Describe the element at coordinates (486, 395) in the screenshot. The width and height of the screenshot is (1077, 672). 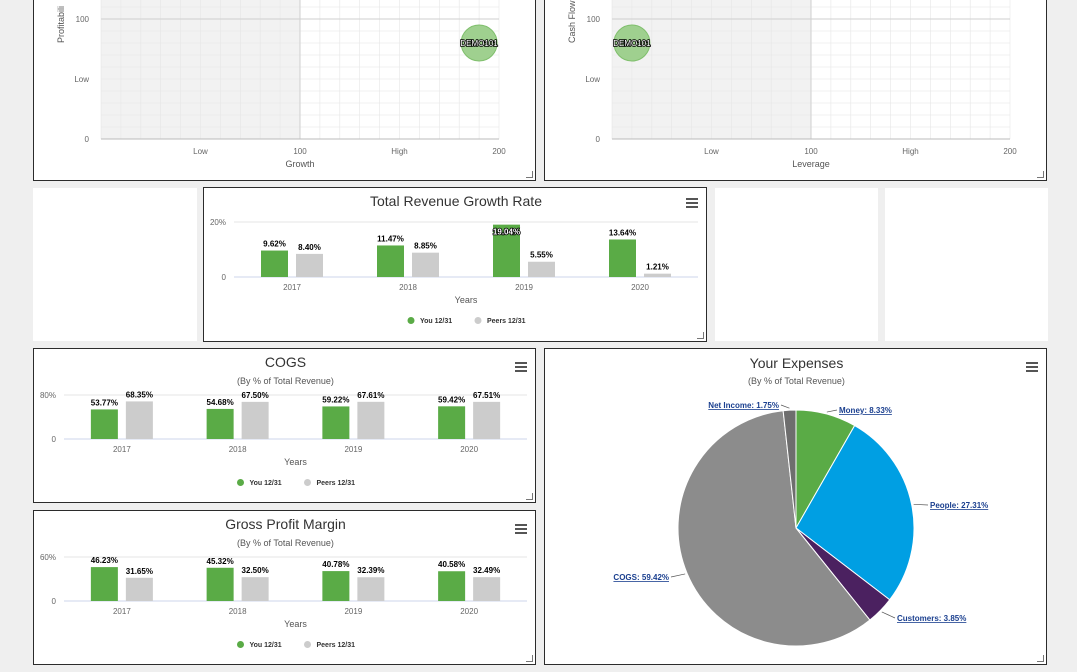
I see `data-label: 67.51%` at that location.